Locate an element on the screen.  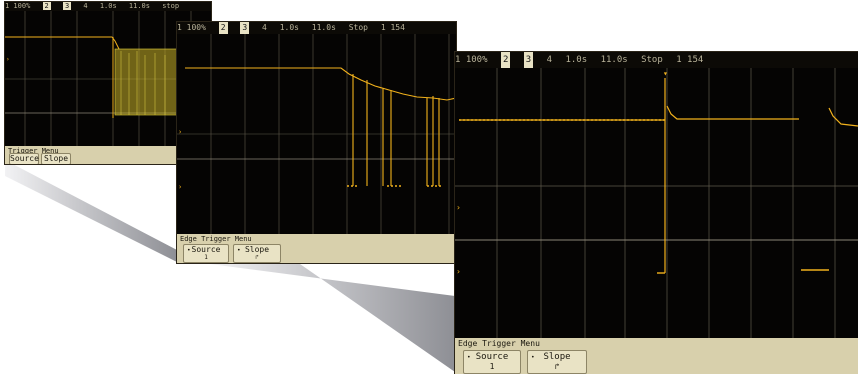
status-bar: 1 100% 2 3 4 1.0s 11.0s stop is located at coordinates (108, 6).